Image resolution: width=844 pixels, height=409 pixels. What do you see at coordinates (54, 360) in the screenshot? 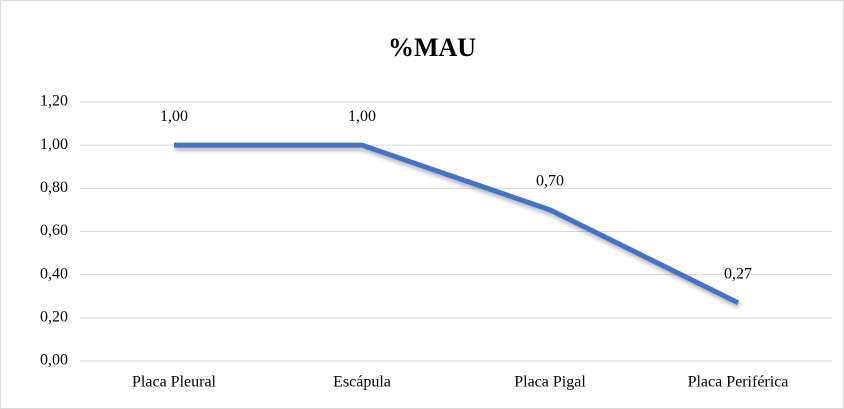
I see `y-tick-label: 0,00` at bounding box center [54, 360].